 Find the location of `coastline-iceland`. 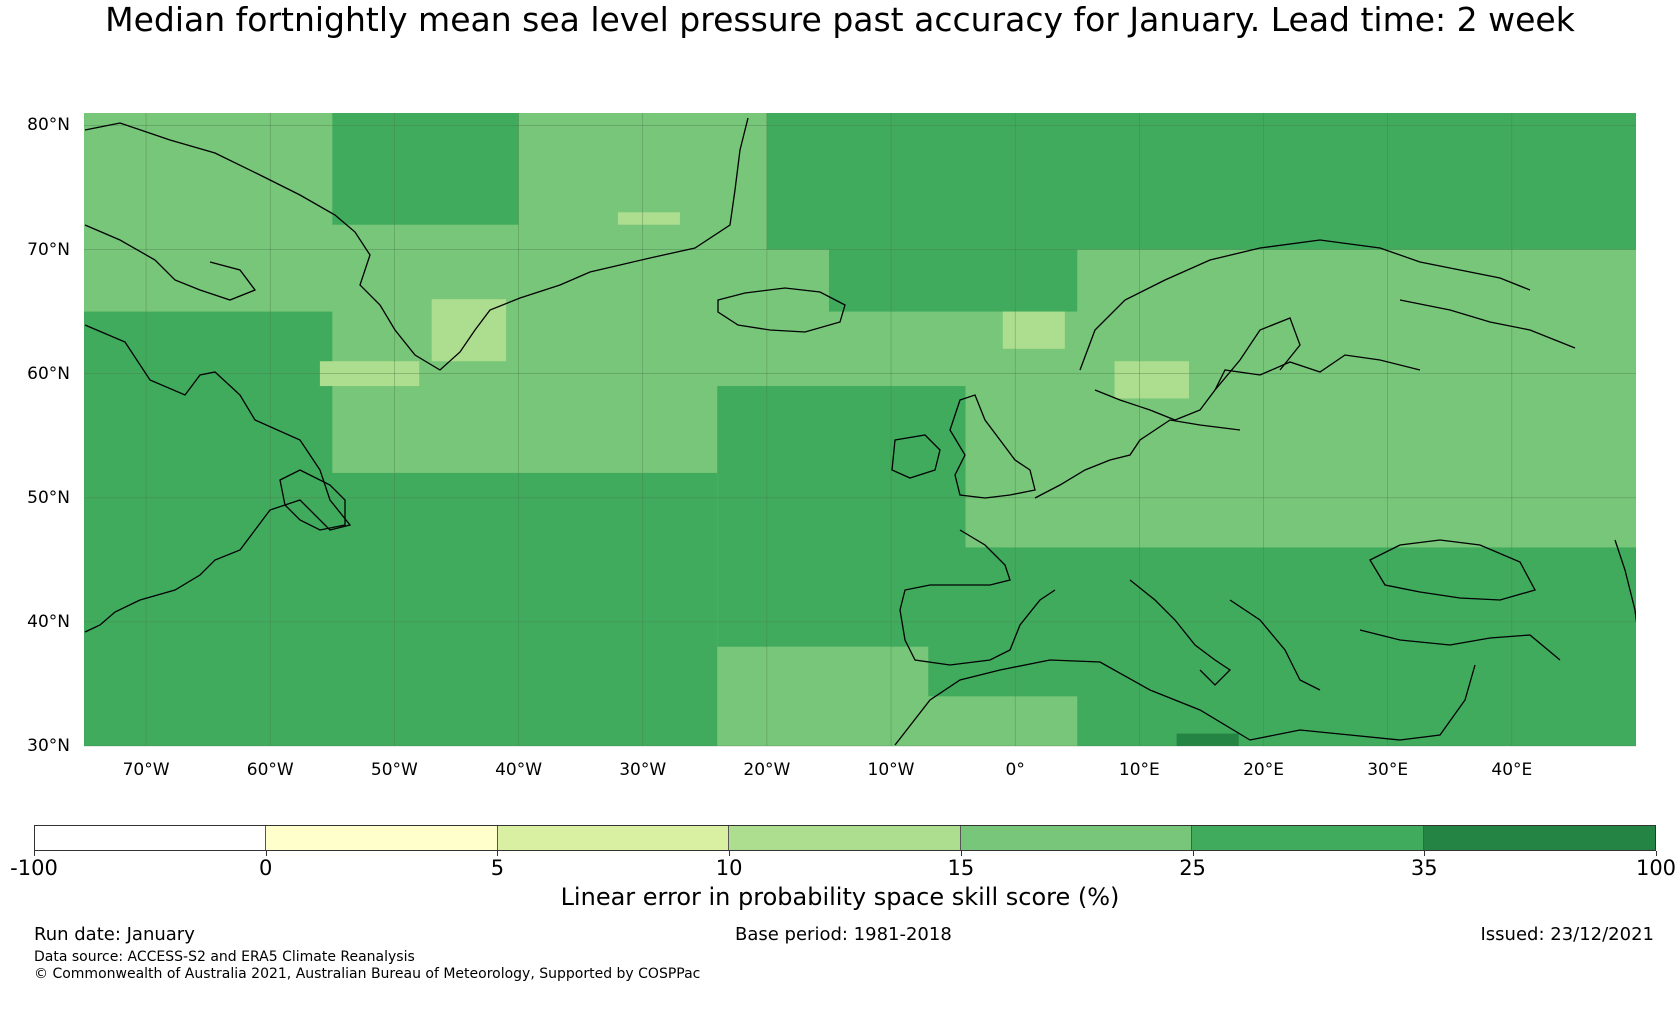

coastline-iceland is located at coordinates (781, 310).